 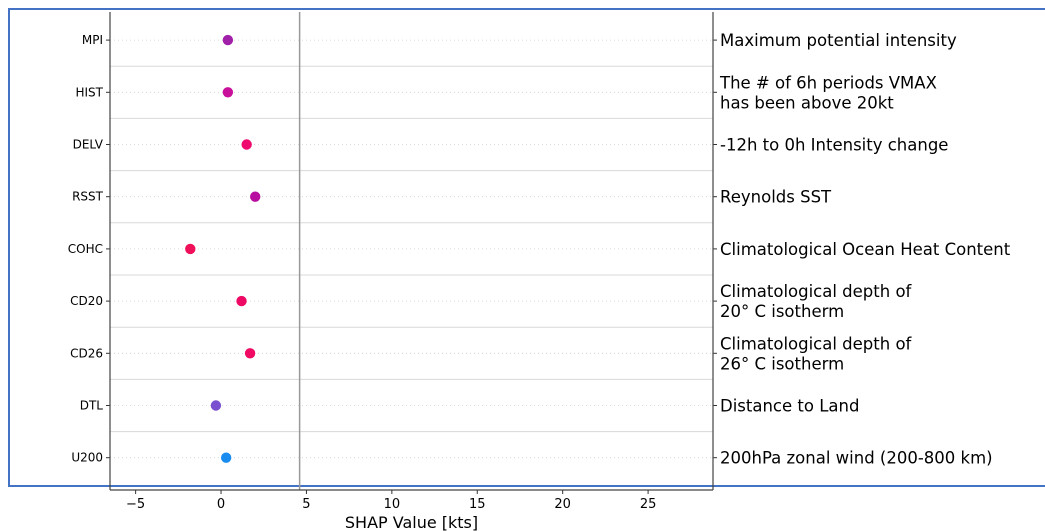 I want to click on x-axis-title: SHAP Value [kts], so click(x=411, y=522).